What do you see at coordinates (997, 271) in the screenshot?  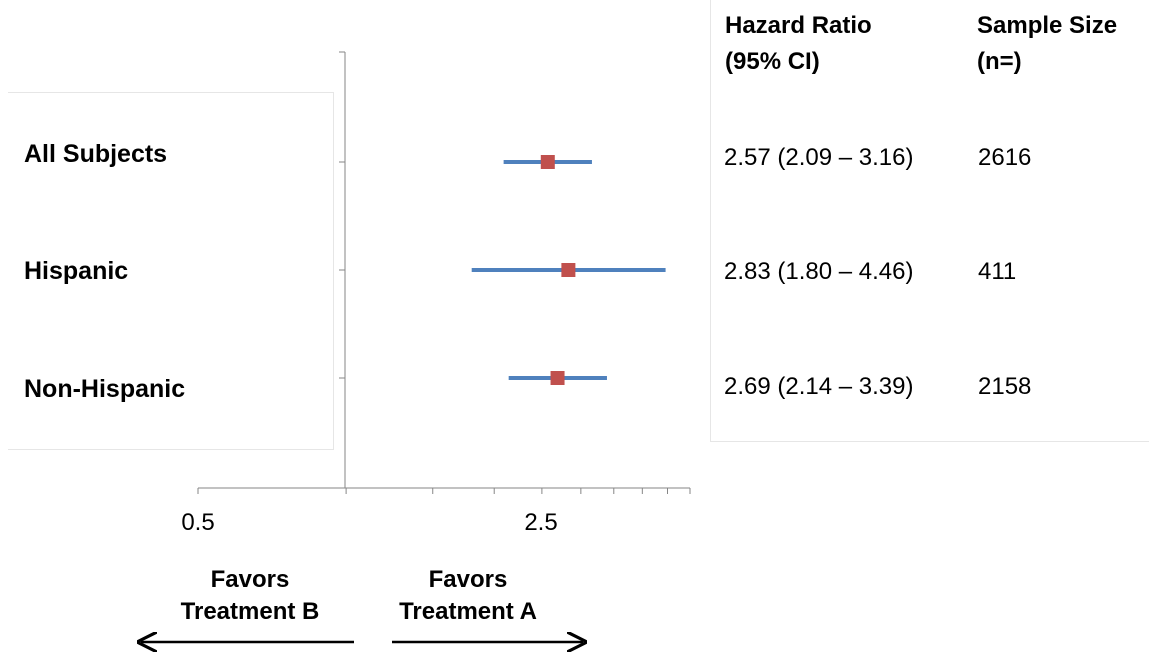 I see `n-cell-hispanic: 411` at bounding box center [997, 271].